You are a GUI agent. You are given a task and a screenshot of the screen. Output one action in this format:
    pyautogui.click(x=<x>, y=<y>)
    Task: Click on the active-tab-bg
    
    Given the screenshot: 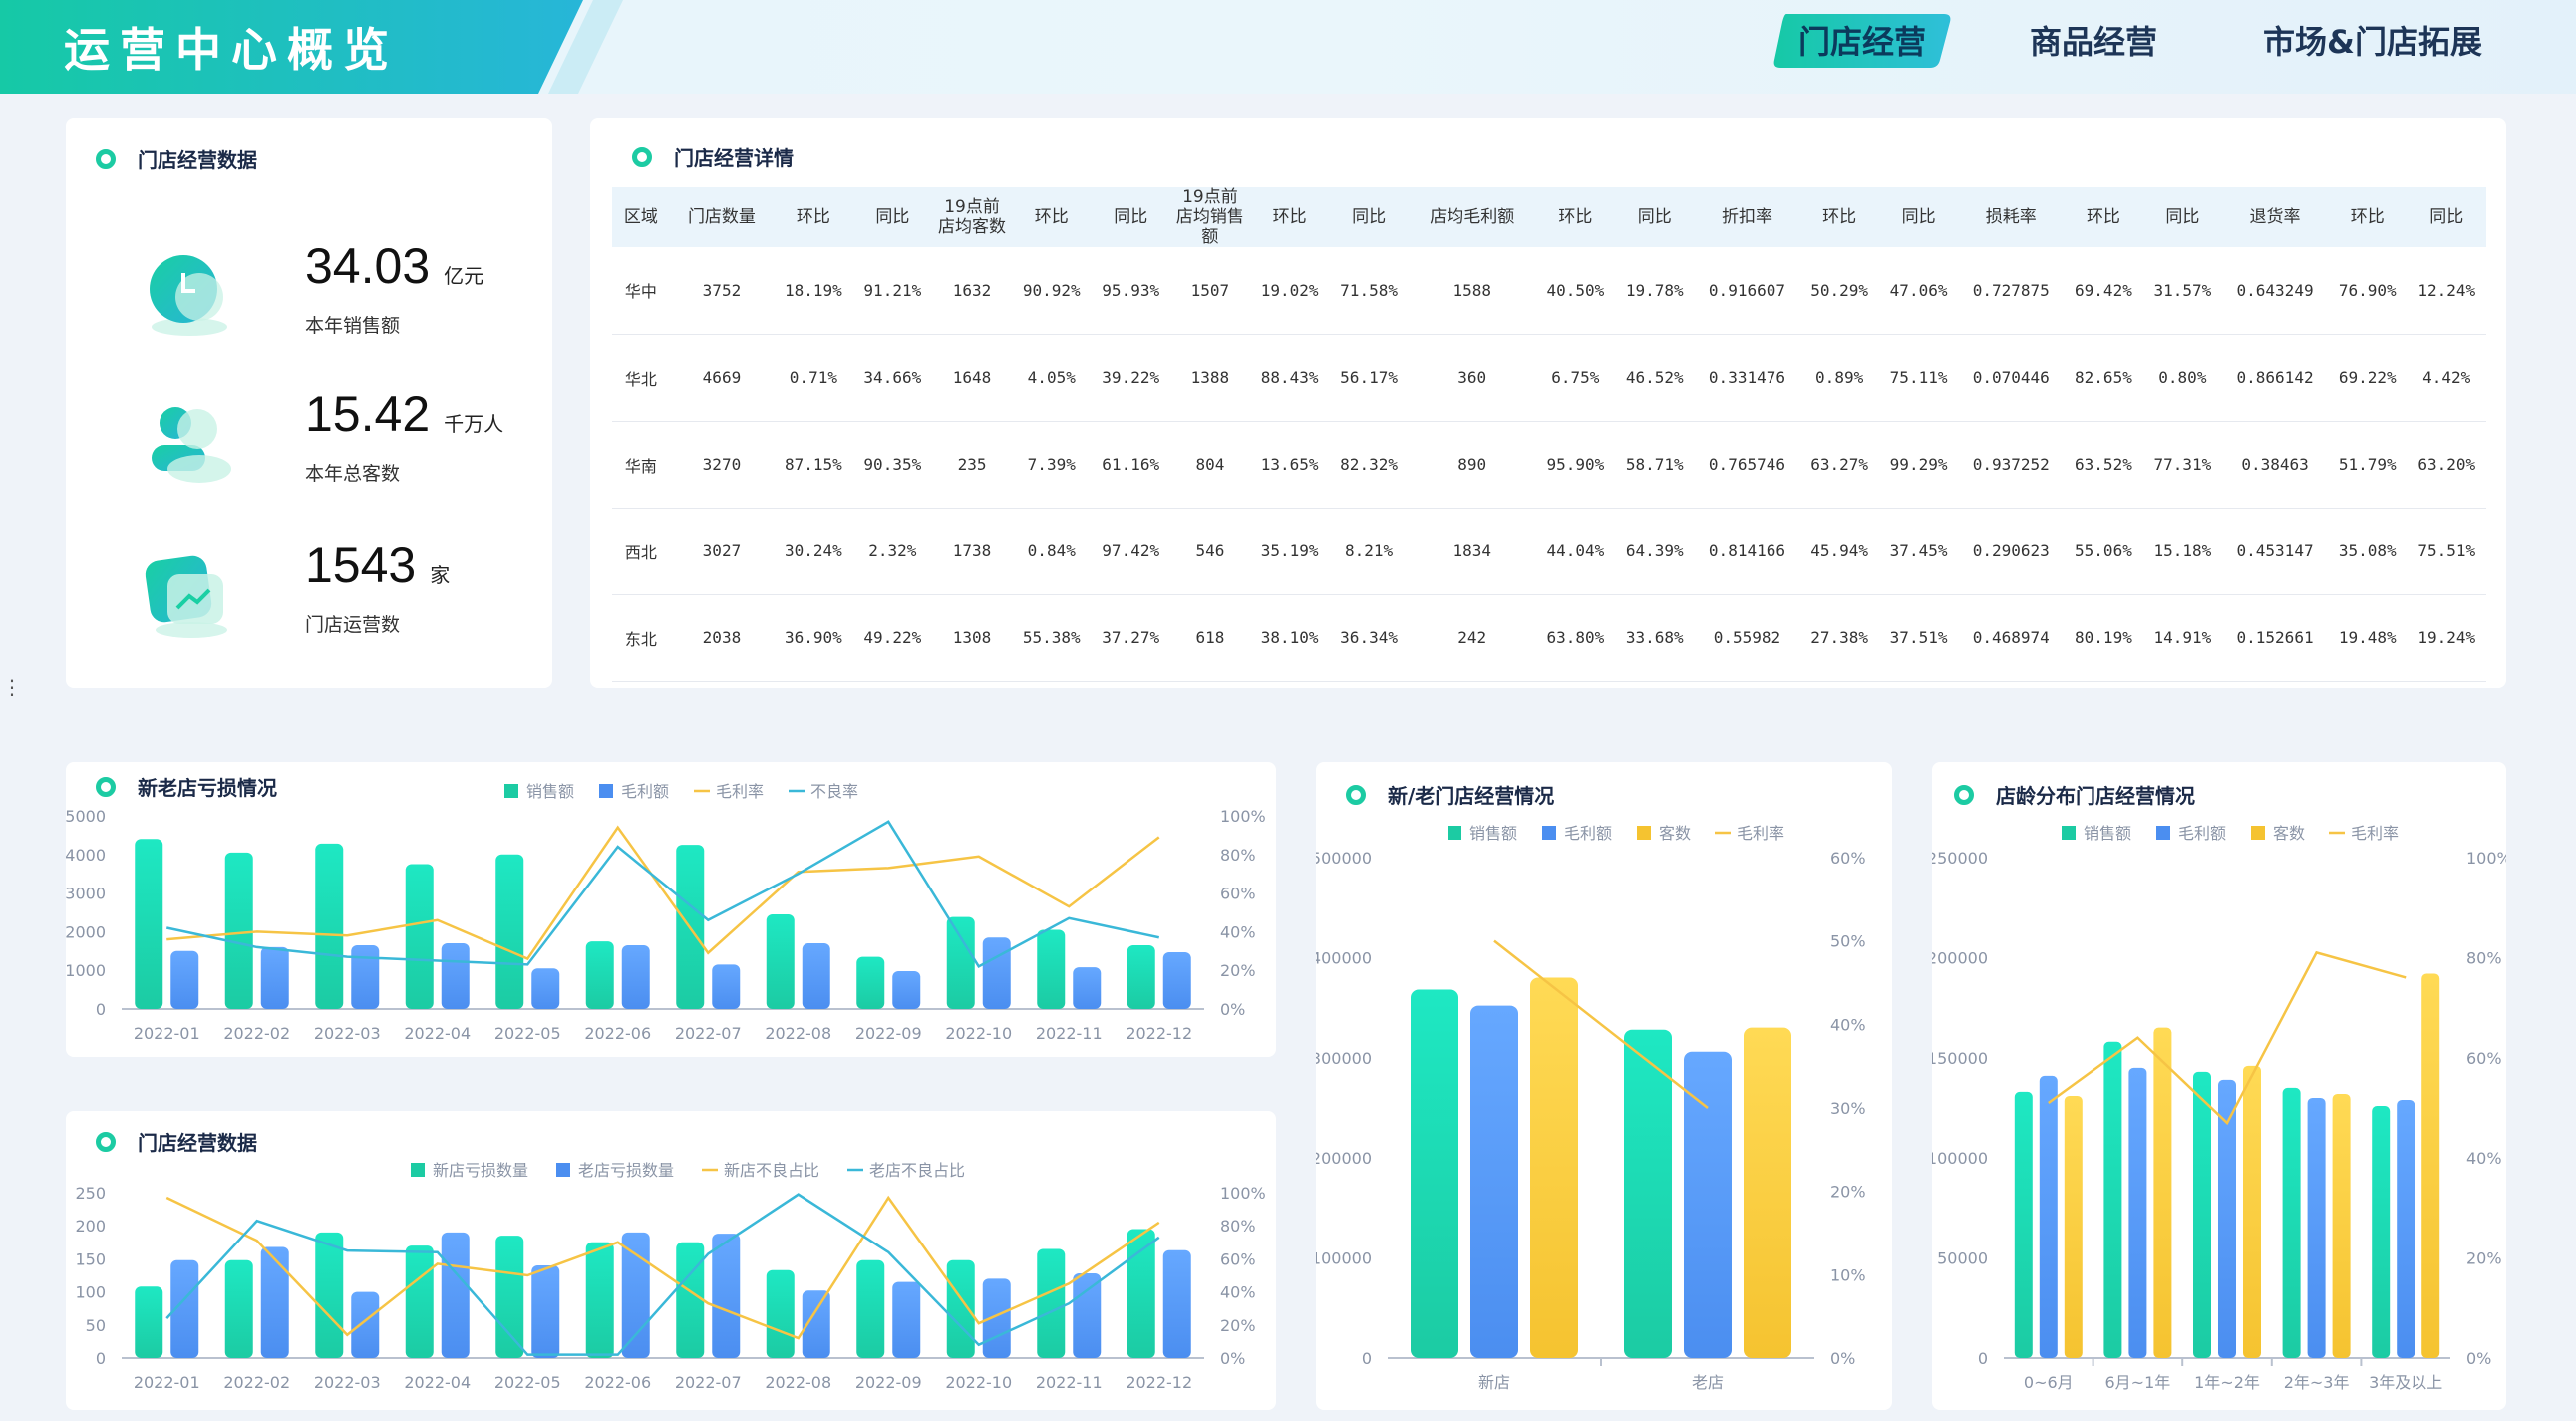 What is the action you would take?
    pyautogui.click(x=1862, y=41)
    